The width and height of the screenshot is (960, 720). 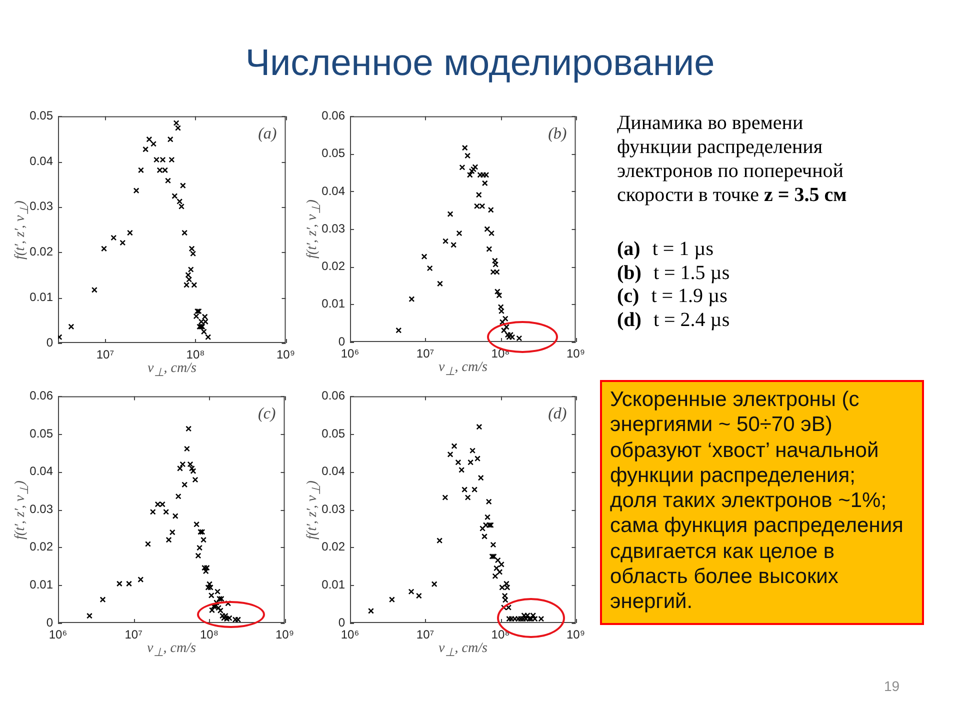 What do you see at coordinates (480, 63) in the screenshot?
I see `text: Численное моделирование` at bounding box center [480, 63].